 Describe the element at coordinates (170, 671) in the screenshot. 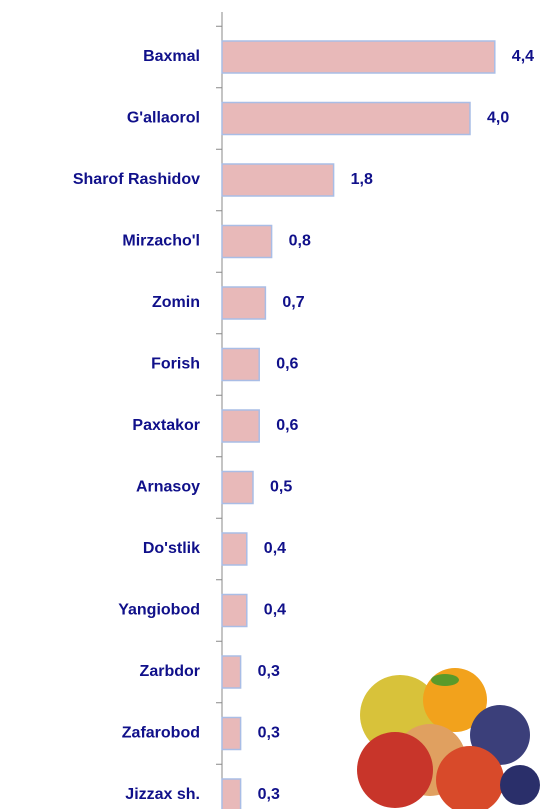

I see `category-label: Zarbdor` at that location.